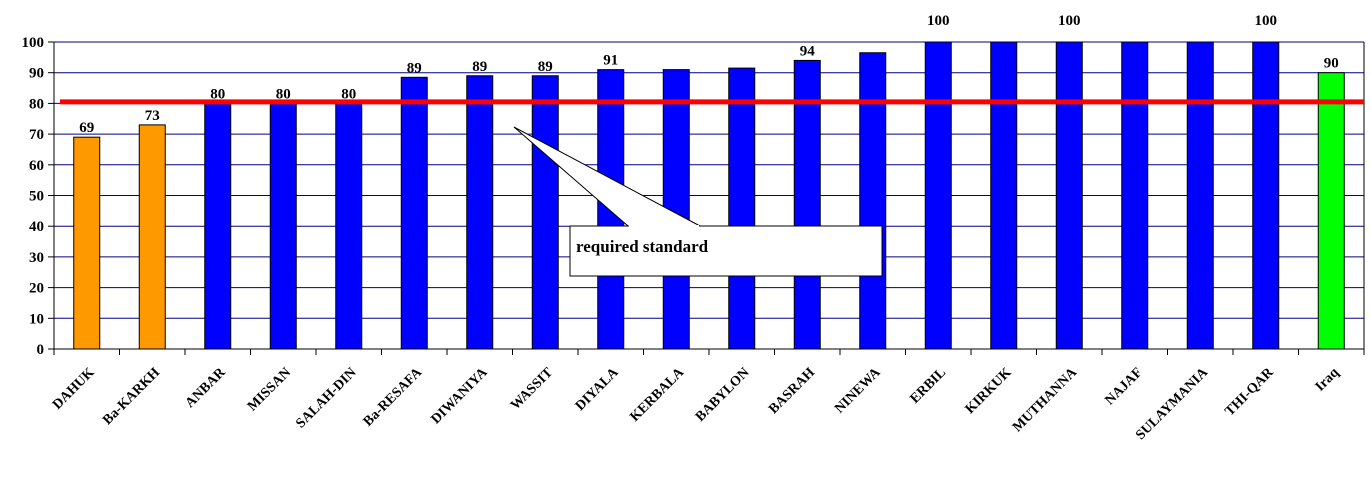  Describe the element at coordinates (36, 258) in the screenshot. I see `y-tick-label: 30` at that location.